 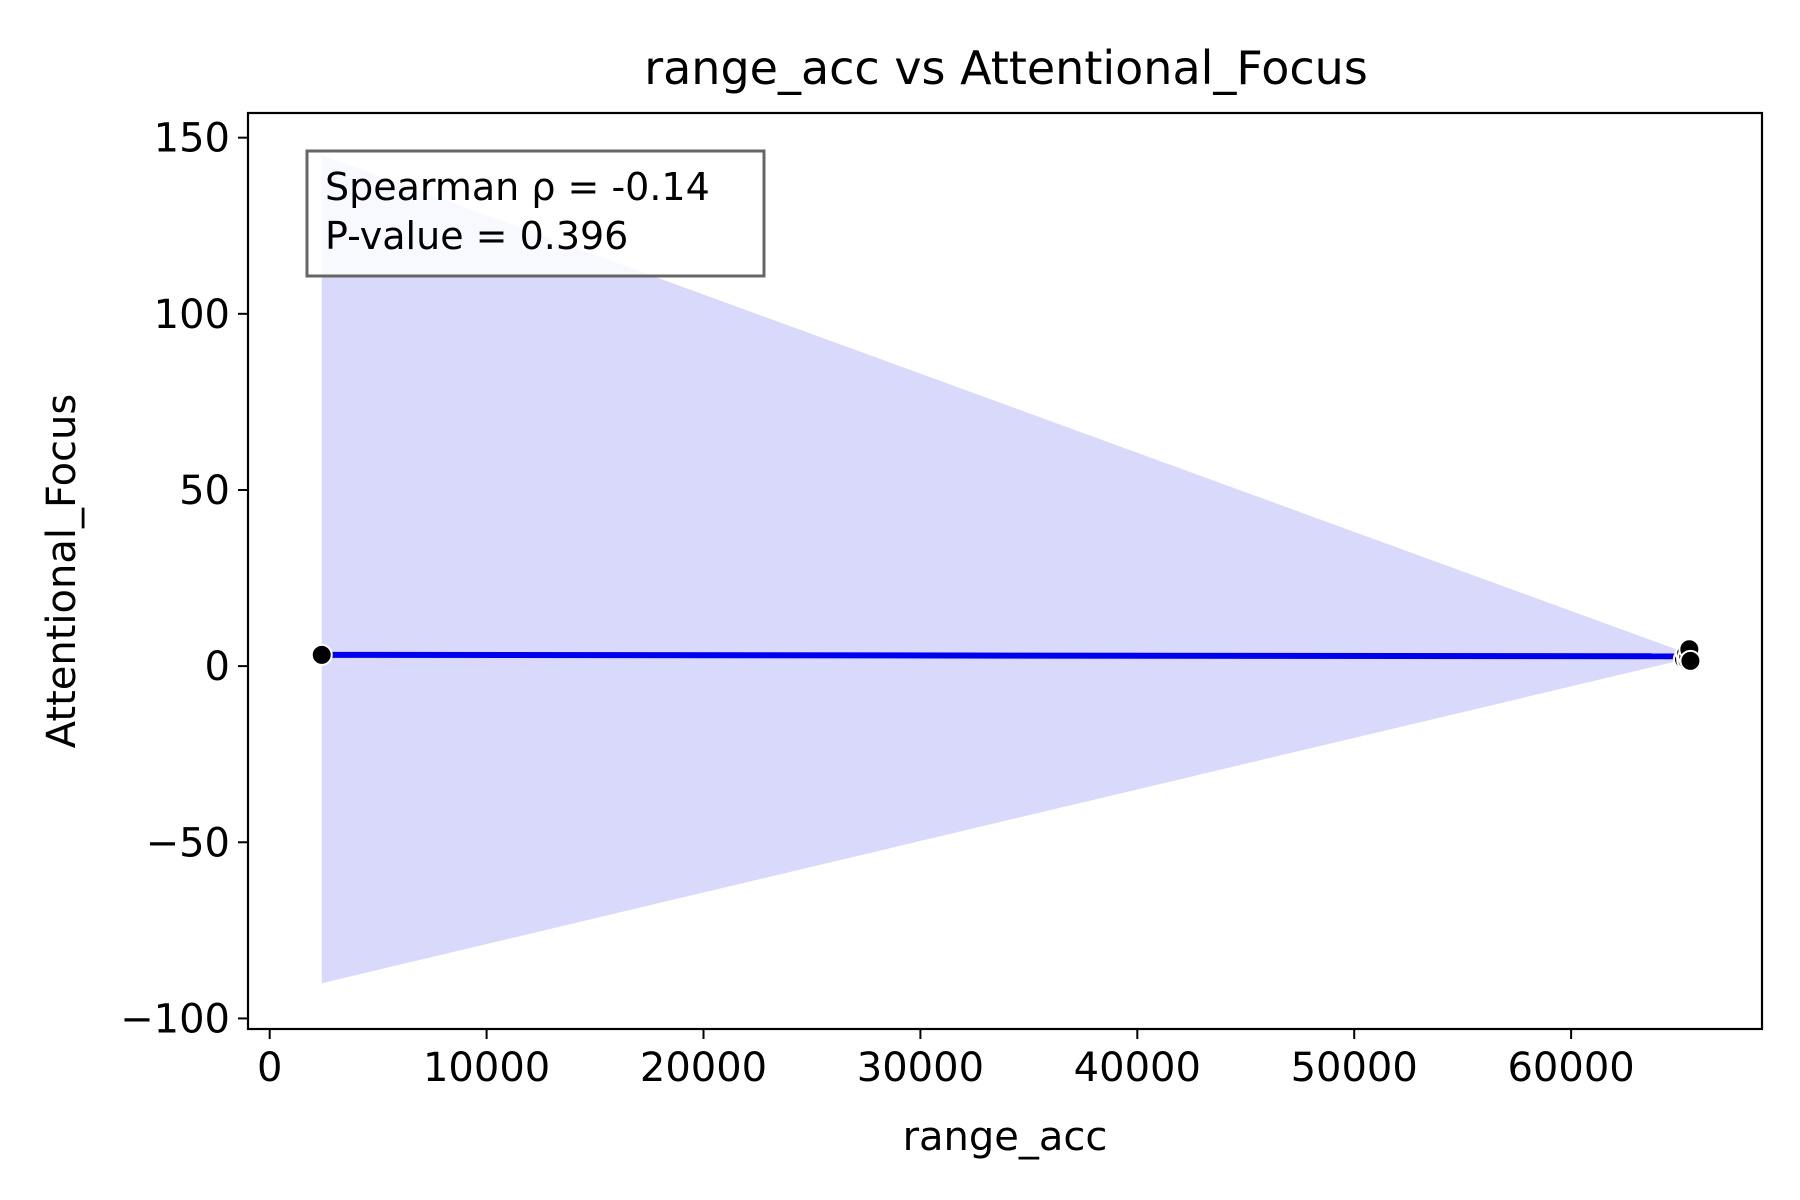 What do you see at coordinates (1005, 1137) in the screenshot?
I see `x-axis-label: range_acc` at bounding box center [1005, 1137].